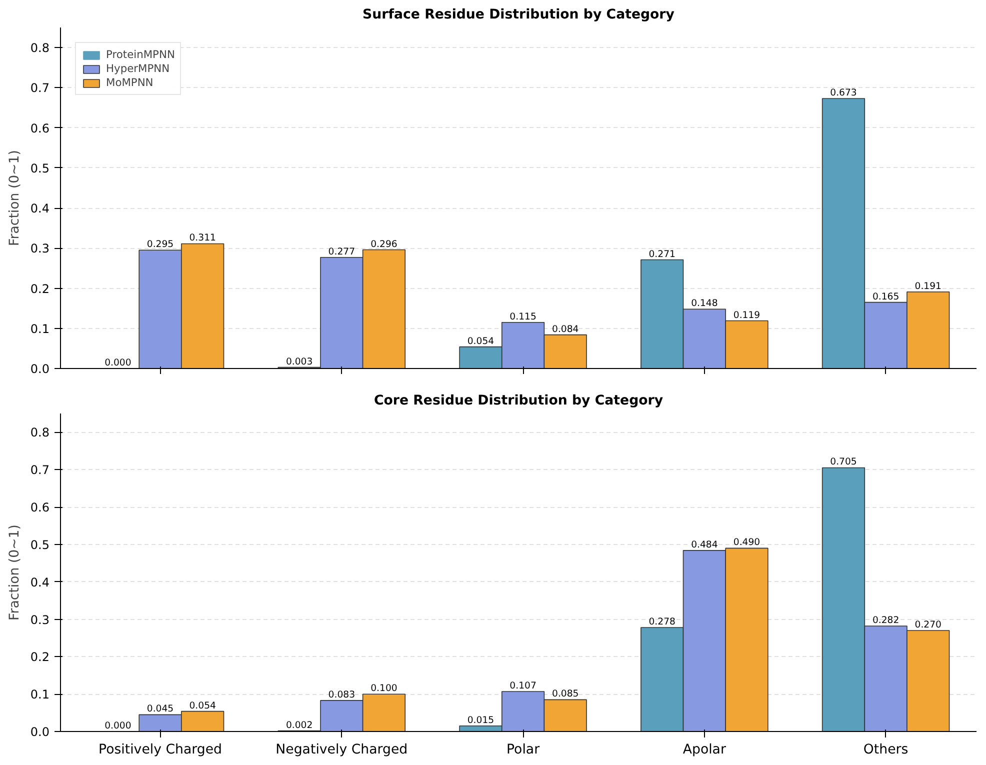 The height and width of the screenshot is (765, 986). What do you see at coordinates (662, 622) in the screenshot?
I see `data-label: 0.278` at bounding box center [662, 622].